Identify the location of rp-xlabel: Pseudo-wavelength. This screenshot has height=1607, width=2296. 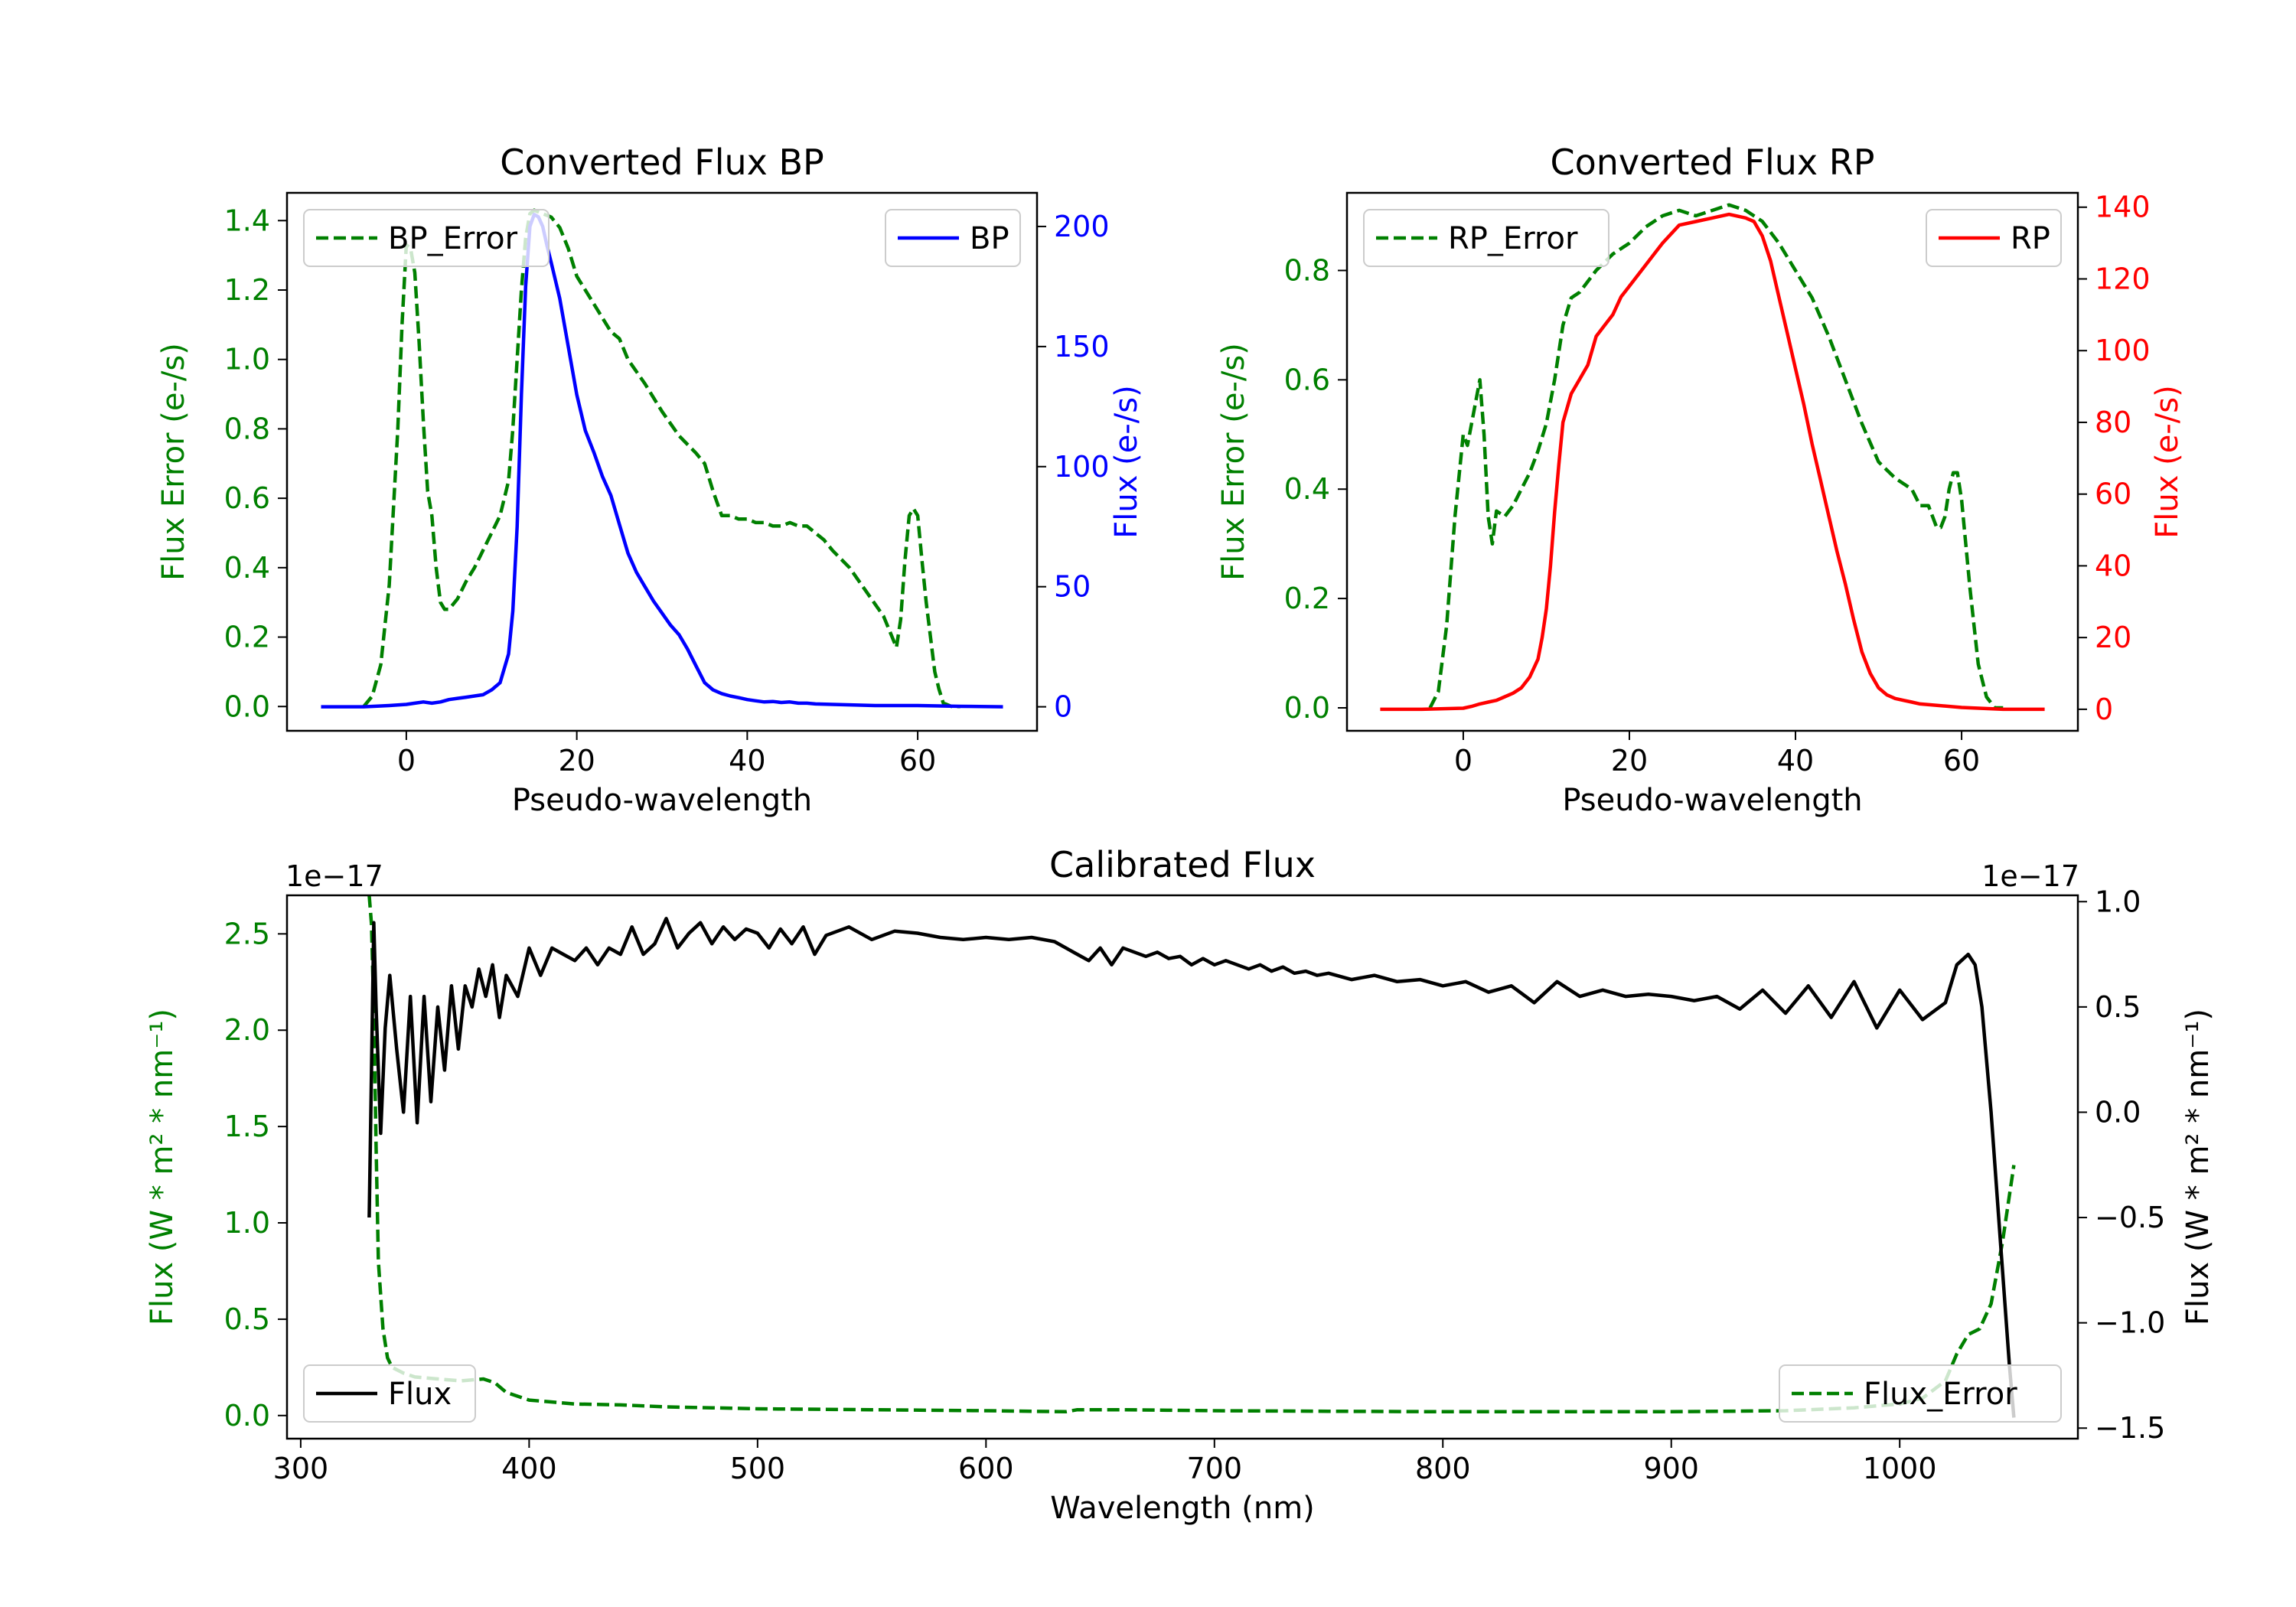
(1712, 800).